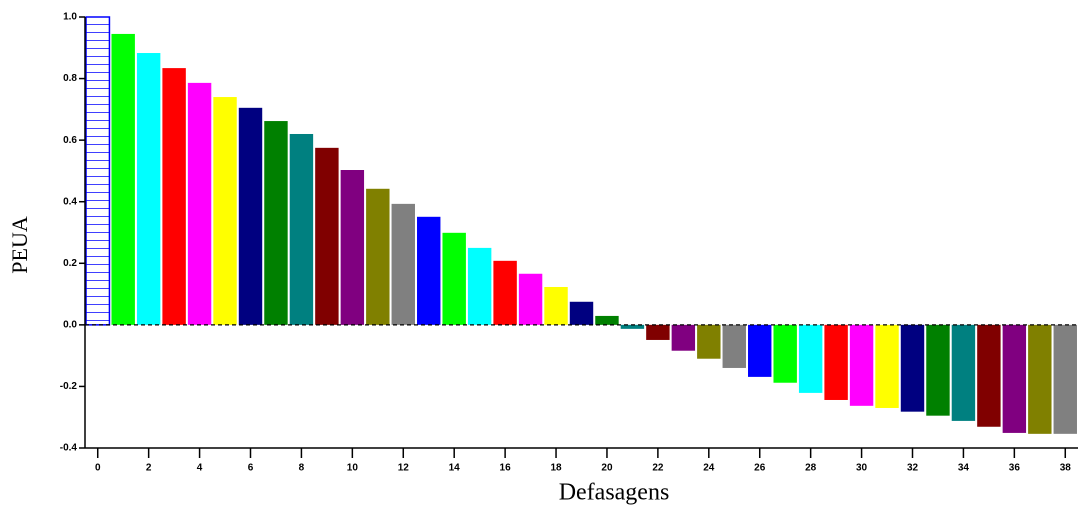  I want to click on x-tick-label: 34, so click(964, 468).